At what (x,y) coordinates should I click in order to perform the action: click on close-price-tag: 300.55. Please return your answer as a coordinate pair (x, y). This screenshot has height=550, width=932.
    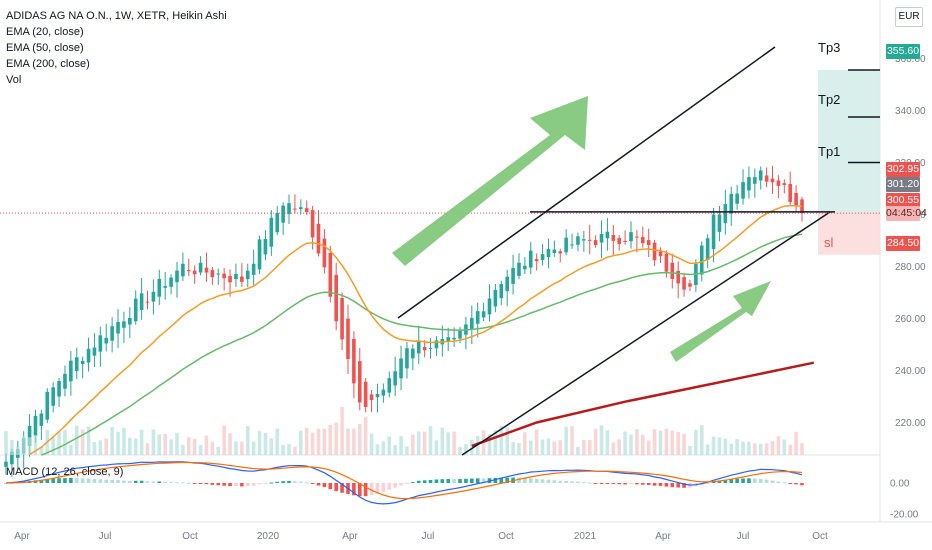
    Looking at the image, I should click on (903, 200).